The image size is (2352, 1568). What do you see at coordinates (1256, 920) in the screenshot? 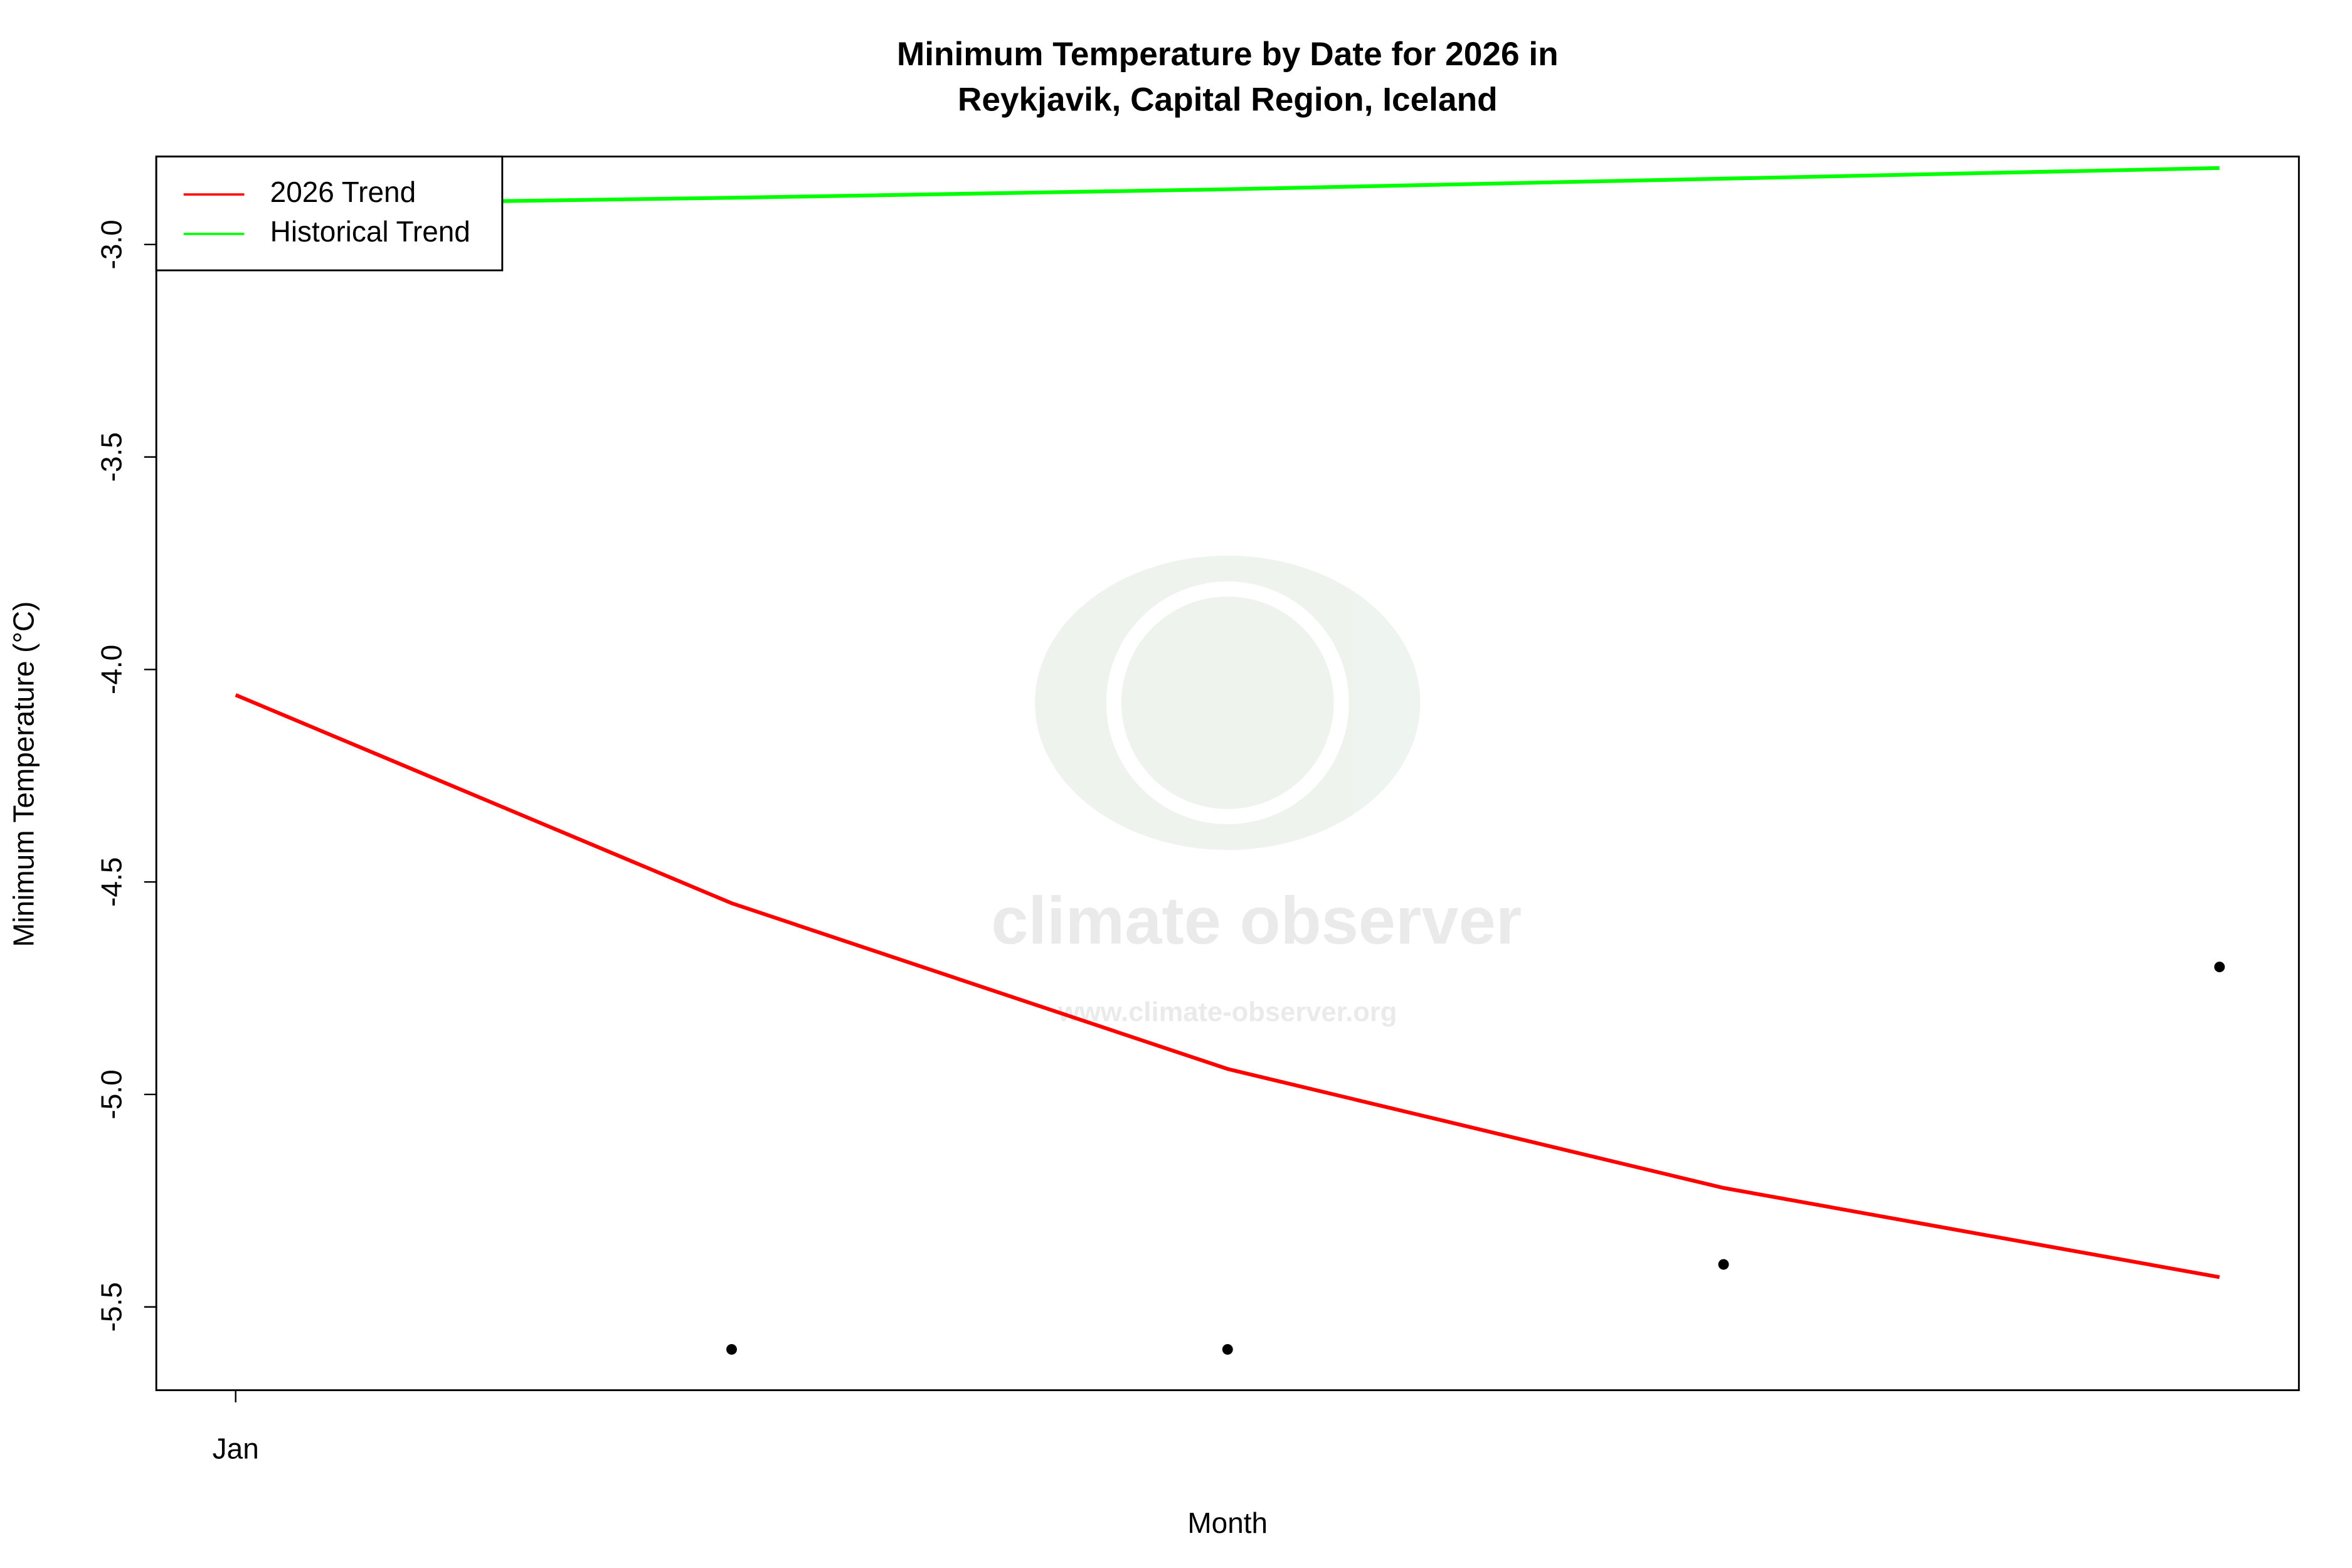
I see `watermark-name: climate observer` at bounding box center [1256, 920].